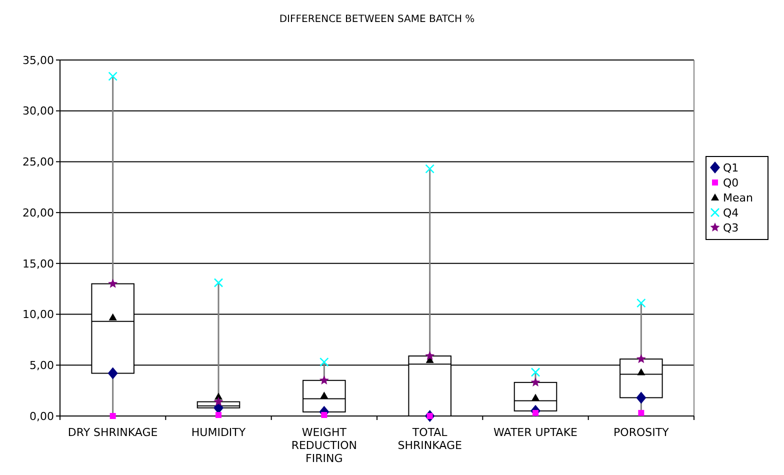 The image size is (784, 475). I want to click on y-tick-label: 35,00, so click(38, 60).